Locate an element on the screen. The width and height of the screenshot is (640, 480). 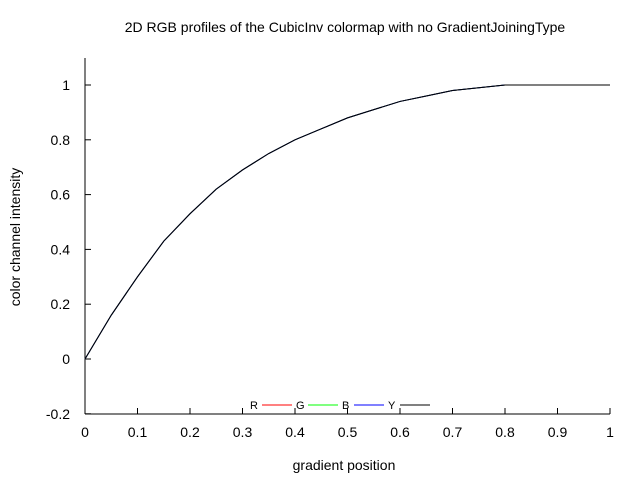
x-tick-label: 0 is located at coordinates (85, 432).